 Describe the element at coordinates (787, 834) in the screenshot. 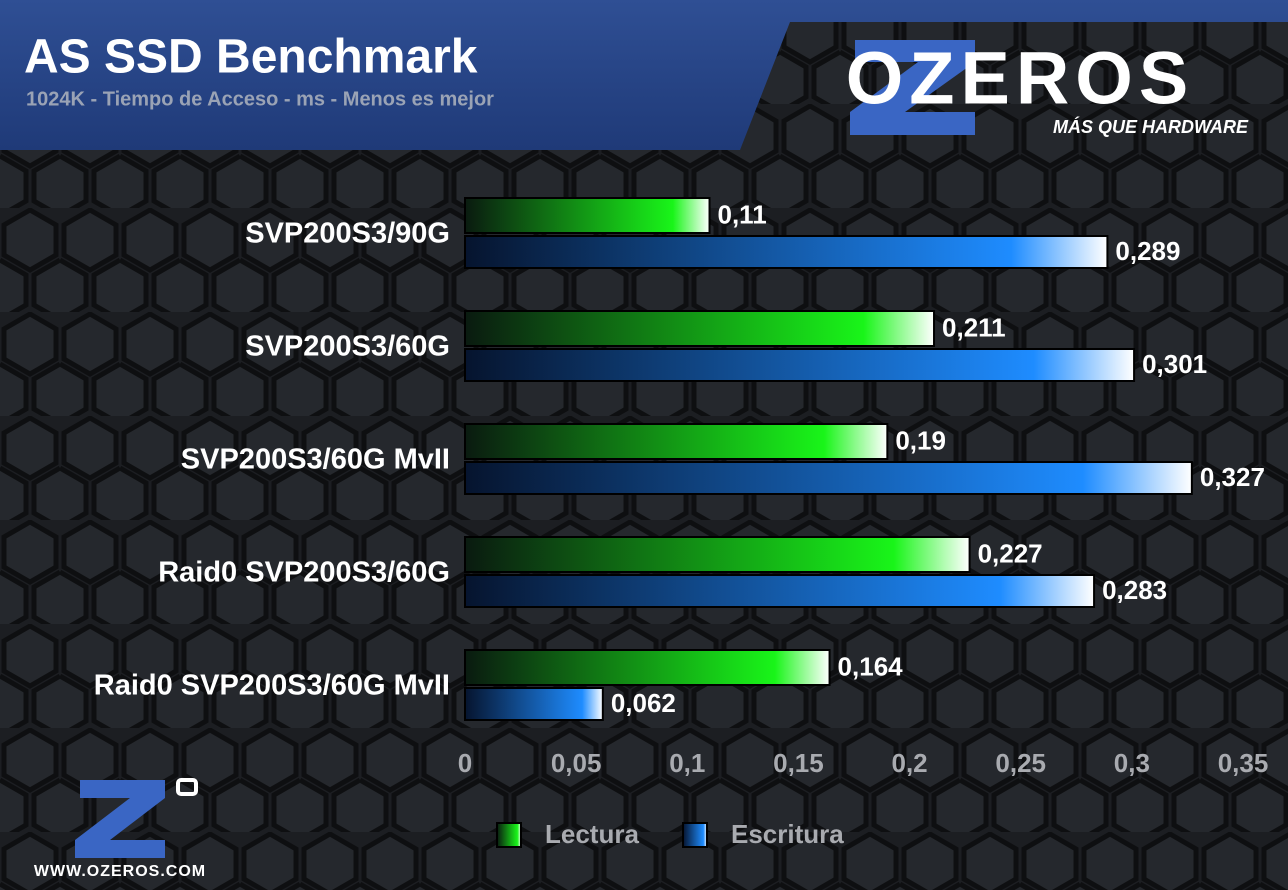

I see `legend-label: Escritura` at that location.